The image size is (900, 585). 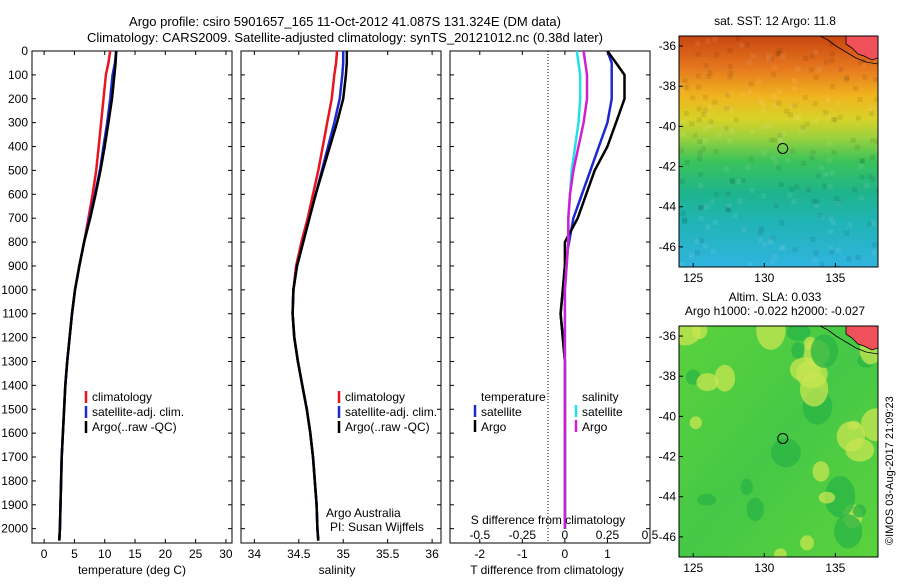 What do you see at coordinates (18, 123) in the screenshot?
I see `depth-tick-label: 300` at bounding box center [18, 123].